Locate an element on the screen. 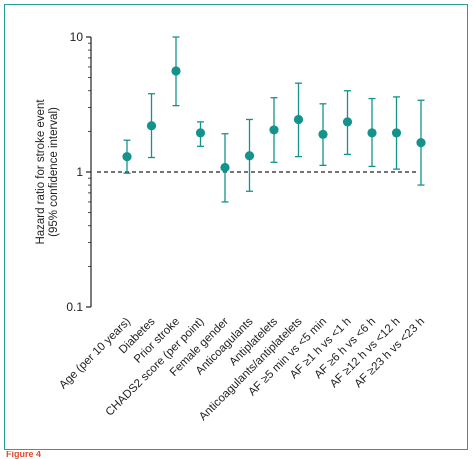 The height and width of the screenshot is (459, 474). y-tick-label: 0.1 is located at coordinates (74, 307).